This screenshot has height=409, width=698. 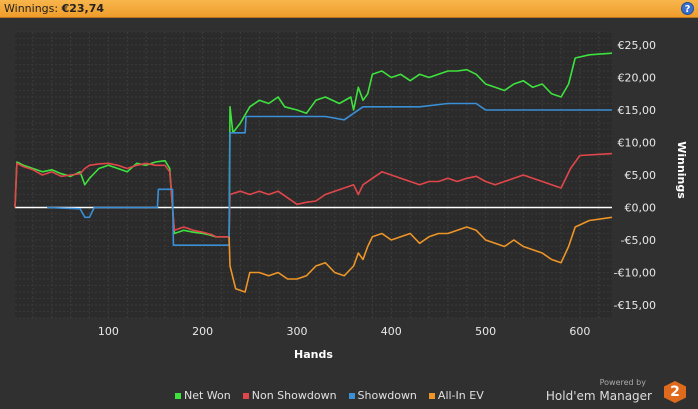 I want to click on legend-item-showdown: Showdown, so click(x=382, y=395).